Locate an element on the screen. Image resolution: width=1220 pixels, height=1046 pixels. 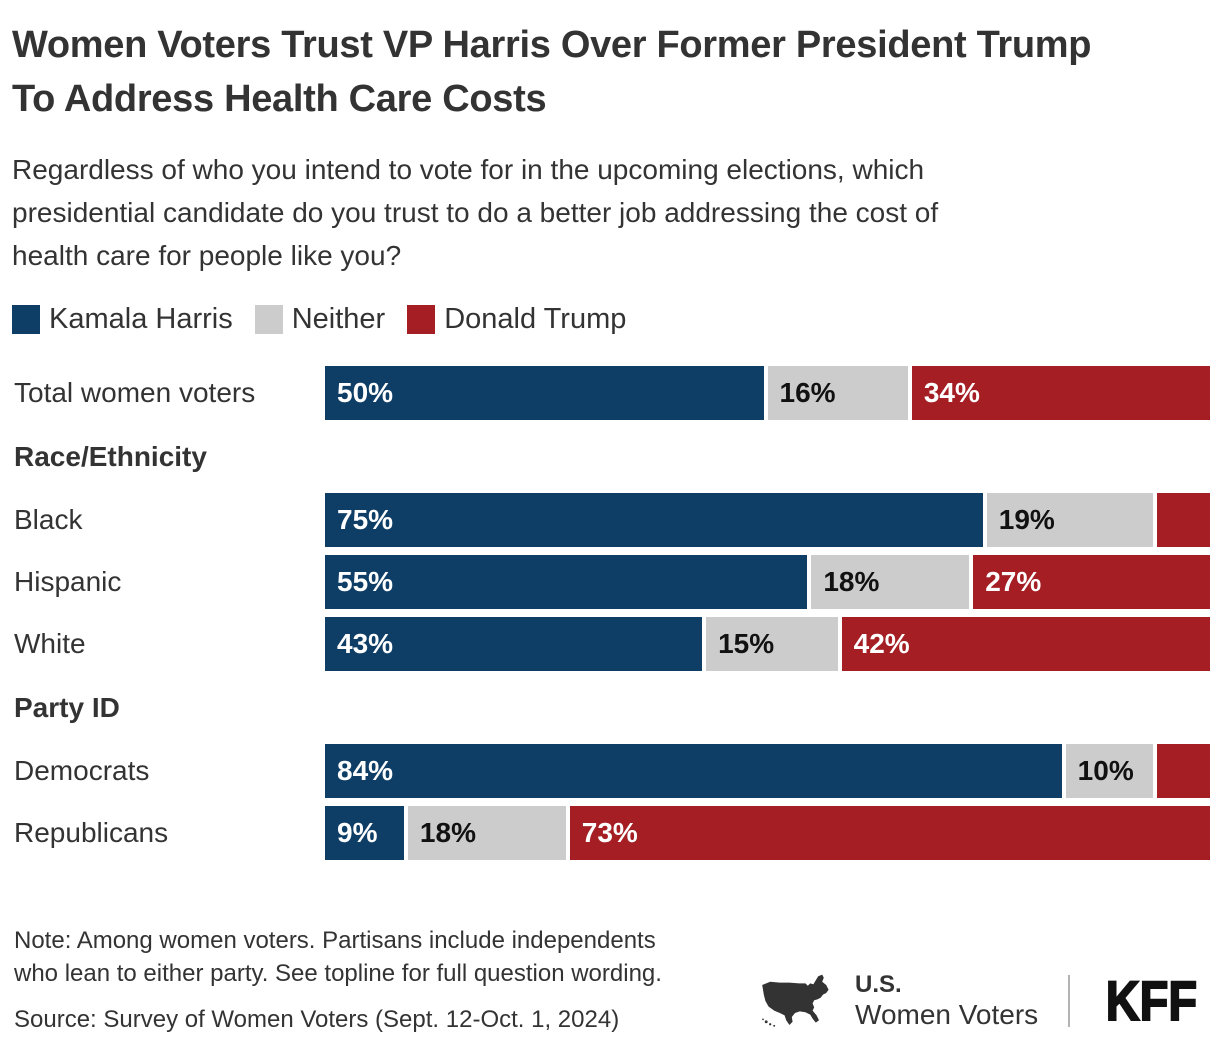
bar-value-label: 42% is located at coordinates (881, 643).